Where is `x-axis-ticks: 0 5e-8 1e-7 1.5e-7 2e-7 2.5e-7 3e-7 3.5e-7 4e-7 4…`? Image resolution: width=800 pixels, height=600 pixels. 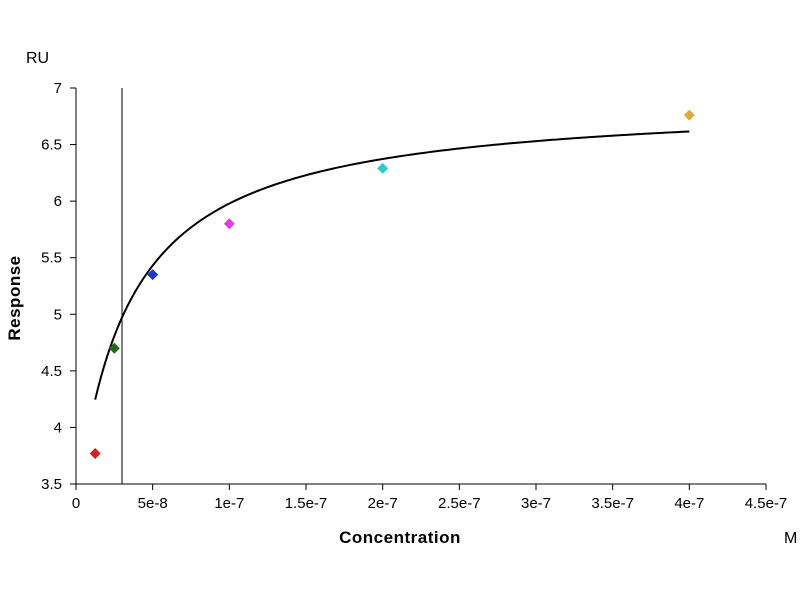 x-axis-ticks: 0 5e-8 1e-7 1.5e-7 2e-7 2.5e-7 3e-7 3.5e-7 4e-7 4… is located at coordinates (429, 498).